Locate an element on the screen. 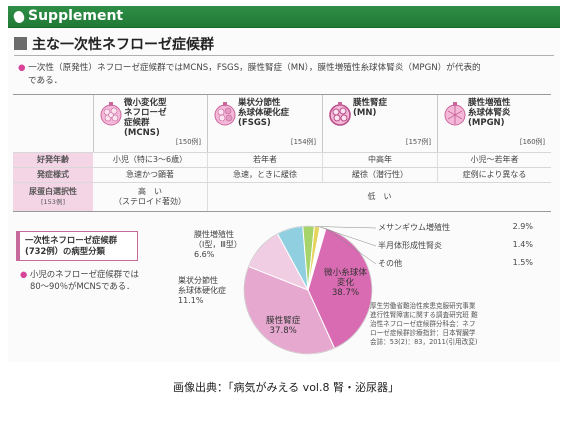 The height and width of the screenshot is (426, 572). row-label-age: 好発年齢 is located at coordinates (53, 160).